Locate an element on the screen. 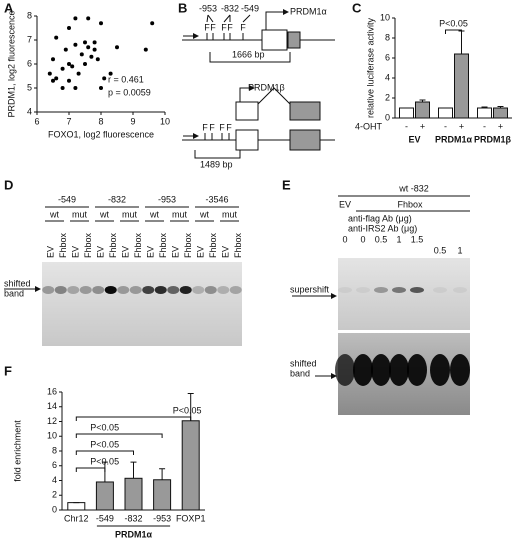 Image resolution: width=520 pixels, height=544 pixels. y-tick-label: 0 is located at coordinates (387, 117).